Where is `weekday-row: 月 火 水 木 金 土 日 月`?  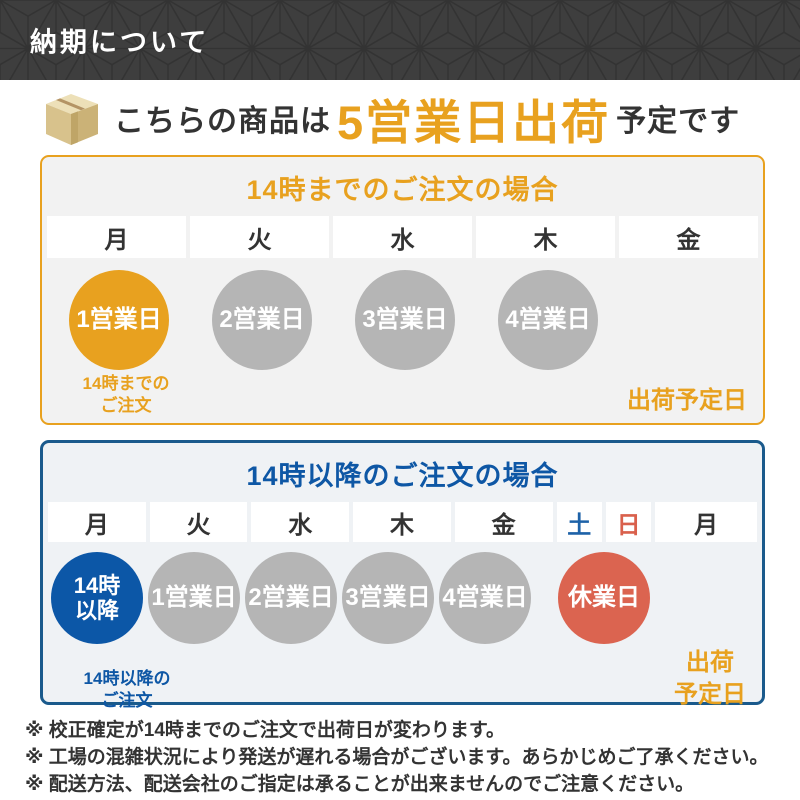 weekday-row: 月 火 水 木 金 土 日 月 is located at coordinates (402, 522).